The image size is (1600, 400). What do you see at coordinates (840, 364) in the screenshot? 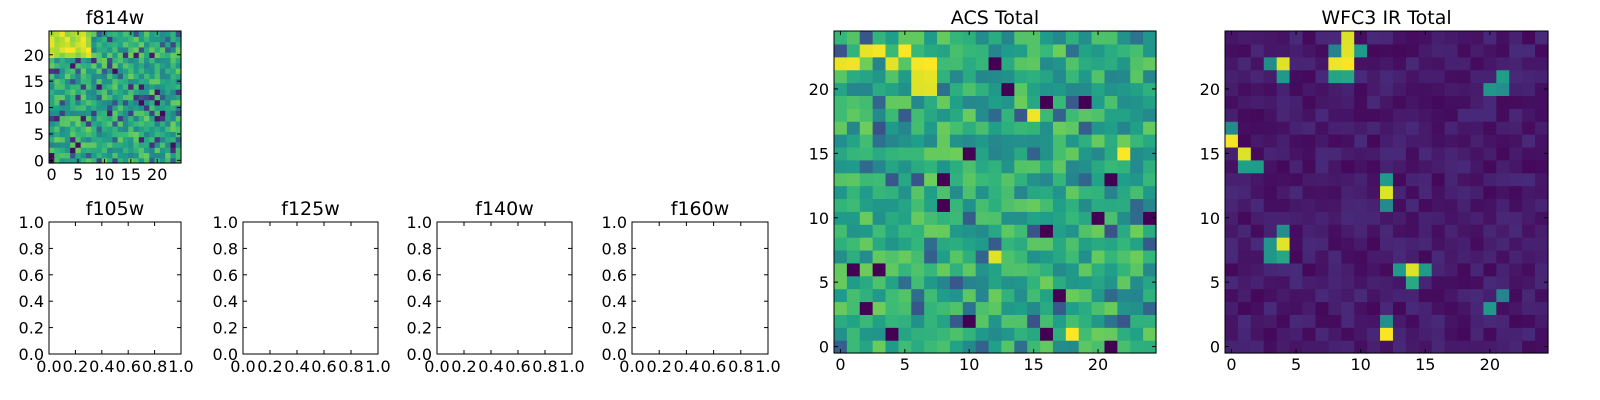
I see `tick-label: 0` at bounding box center [840, 364].